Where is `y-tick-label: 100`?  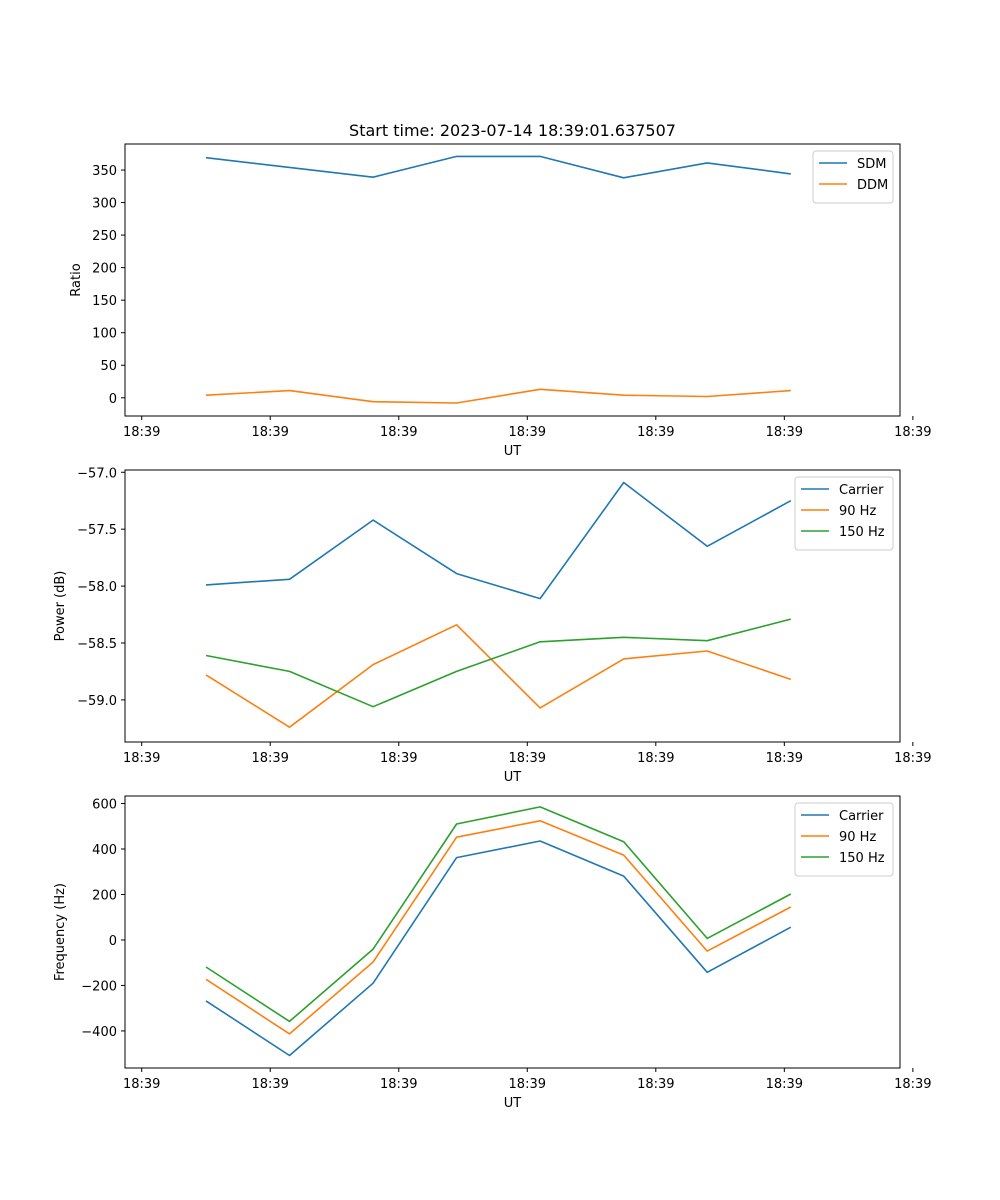 y-tick-label: 100 is located at coordinates (104, 334).